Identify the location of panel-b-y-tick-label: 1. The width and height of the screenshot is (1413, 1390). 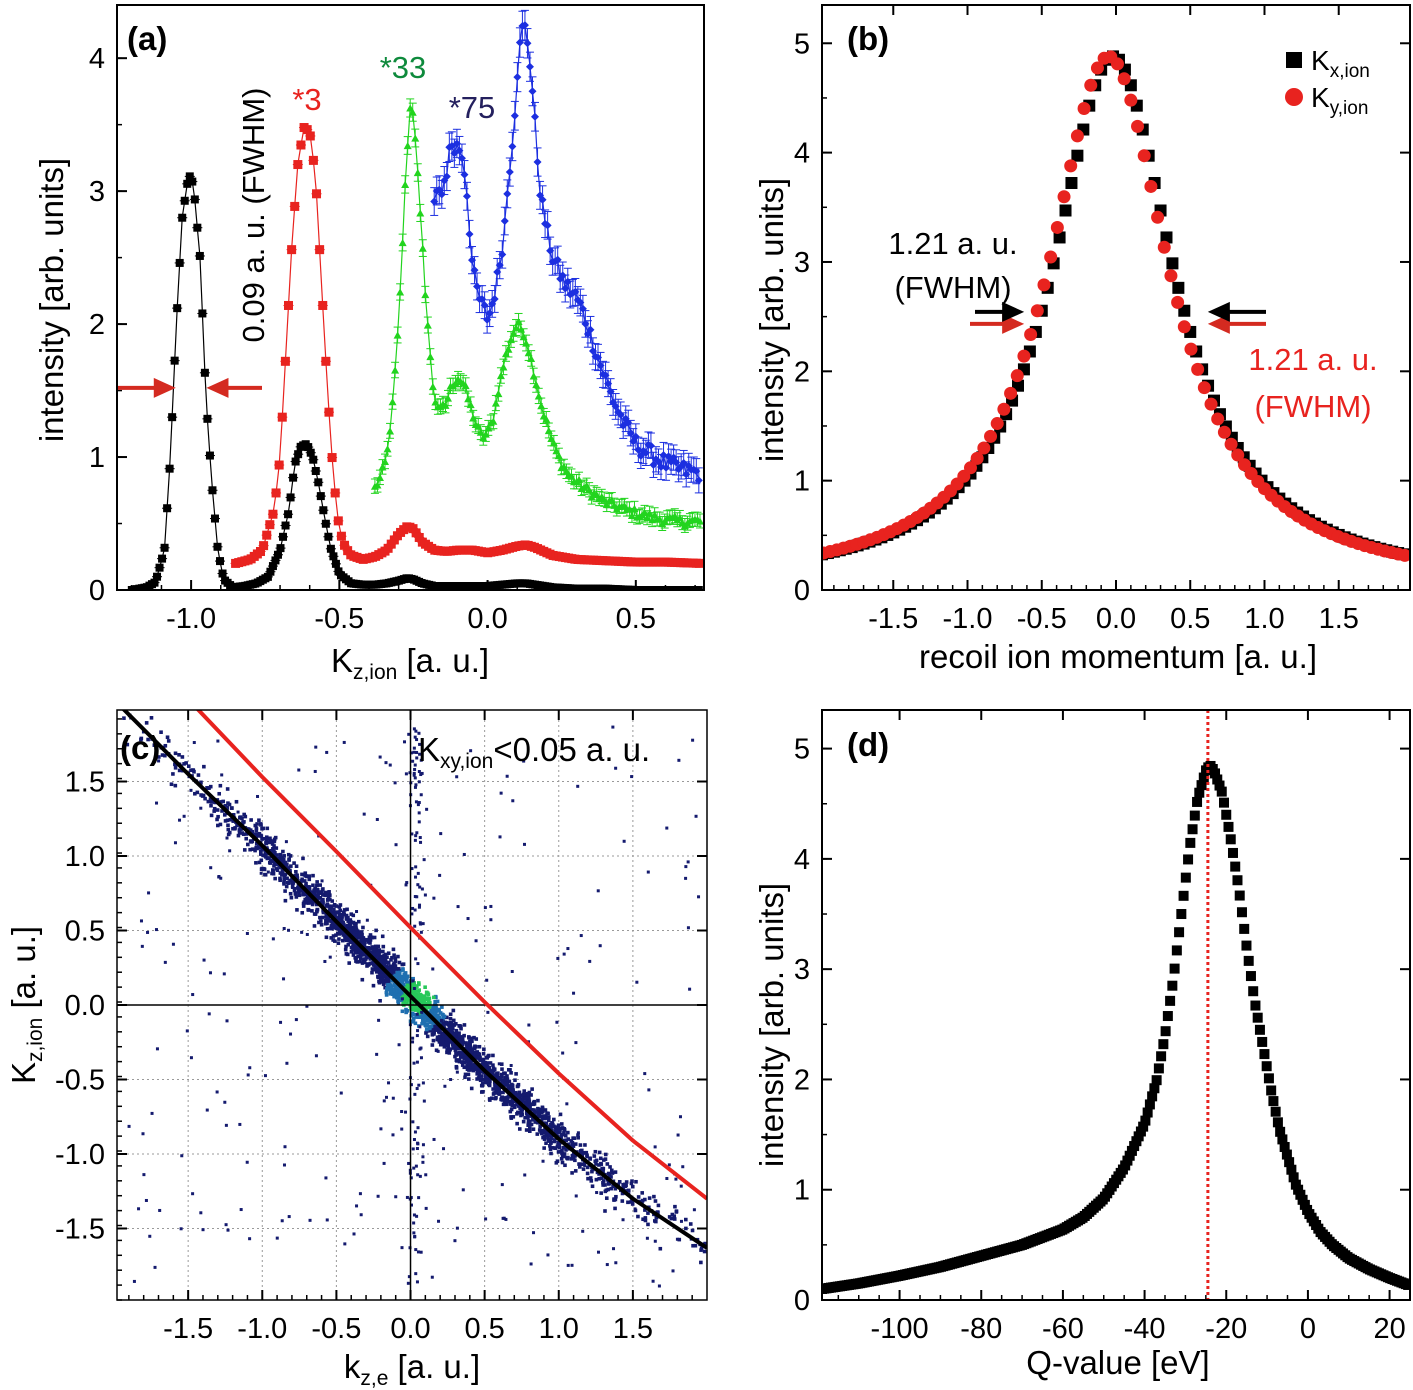
(802, 482).